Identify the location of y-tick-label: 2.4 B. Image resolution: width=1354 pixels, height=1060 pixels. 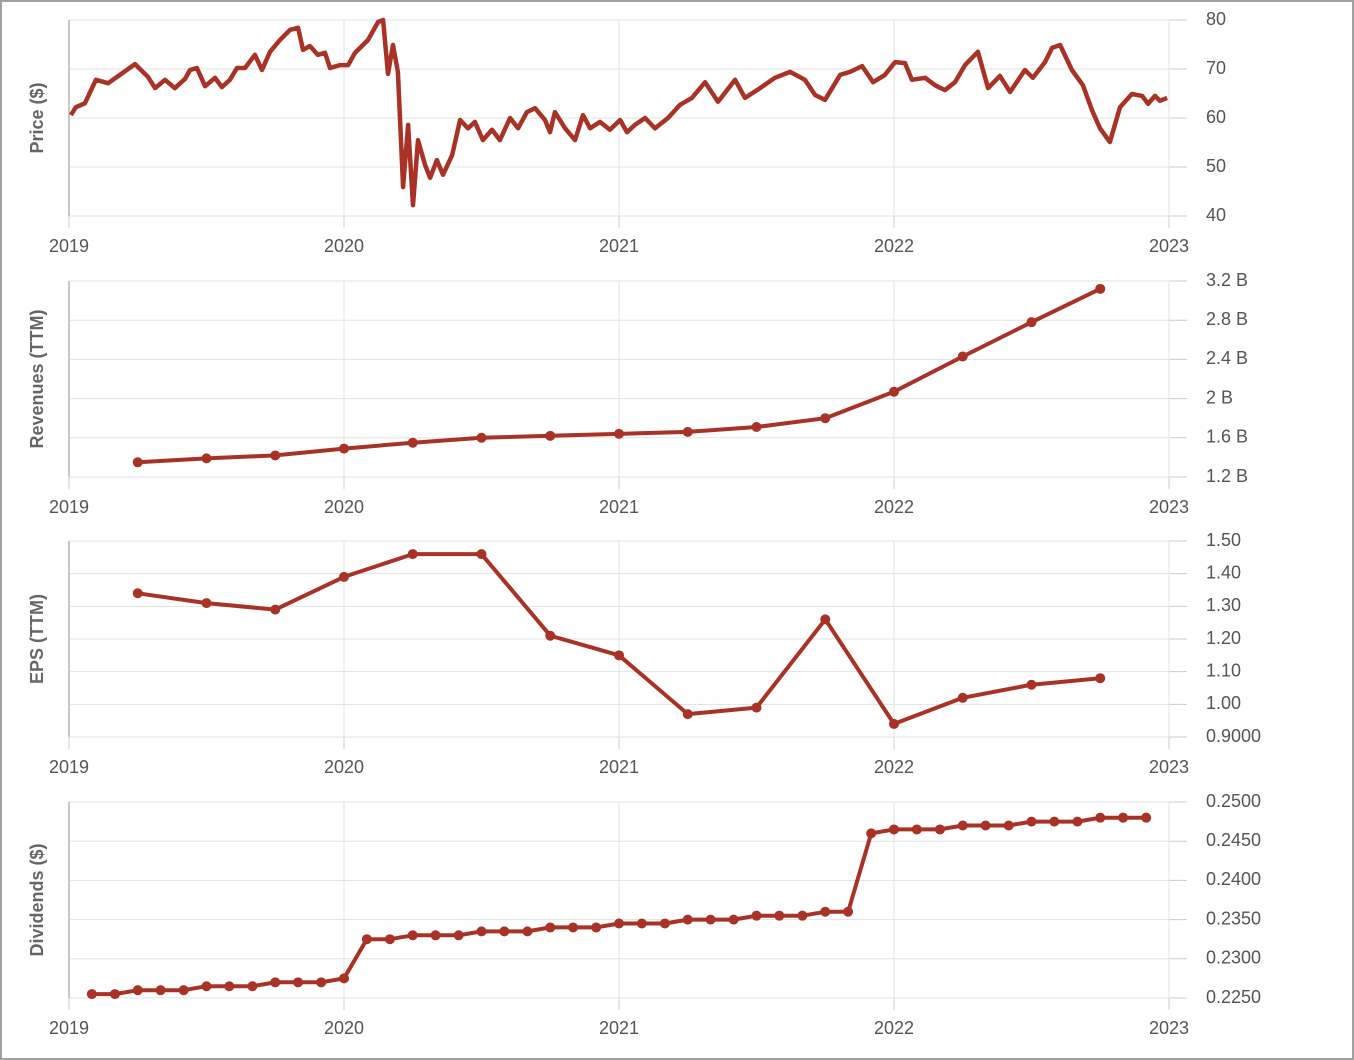
(1227, 358).